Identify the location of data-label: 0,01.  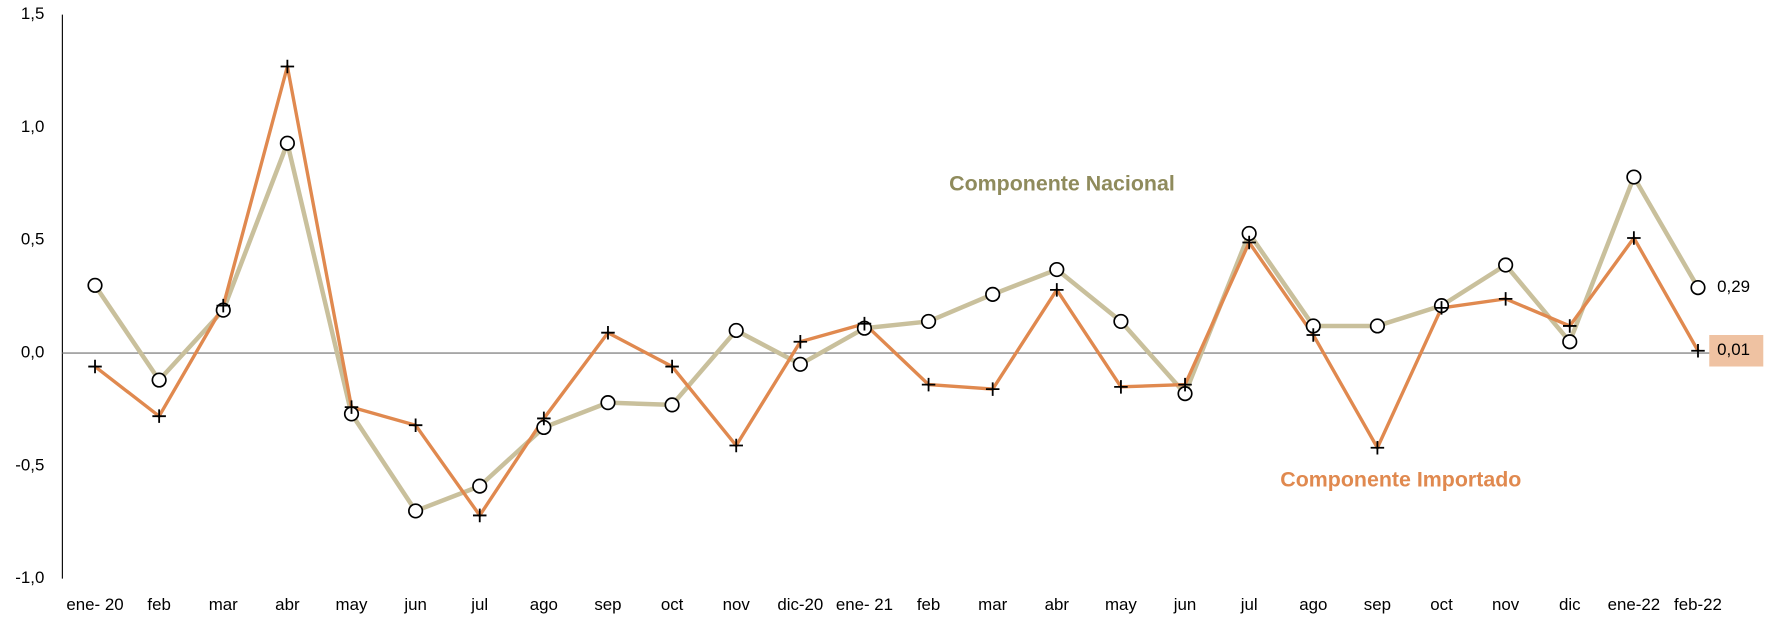
(1733, 349).